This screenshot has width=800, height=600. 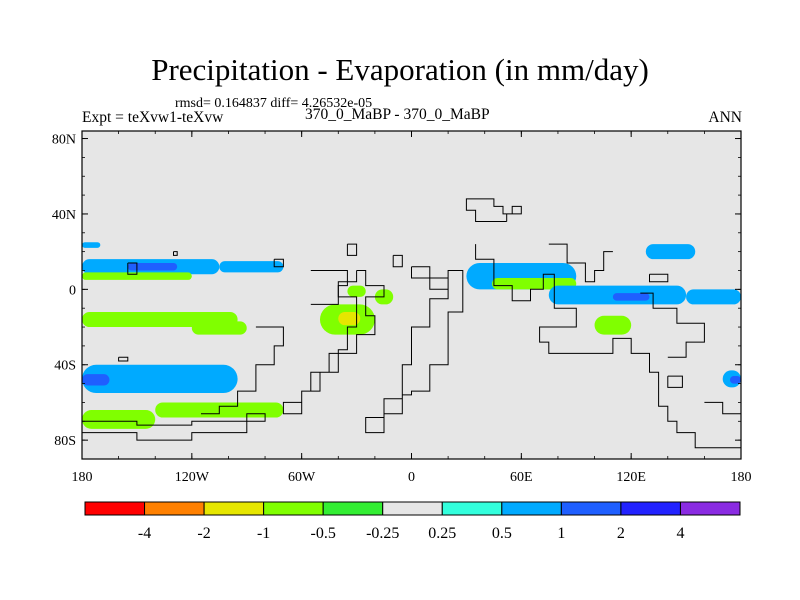 I want to click on anomaly-west-pacific-cyan, so click(x=670, y=252).